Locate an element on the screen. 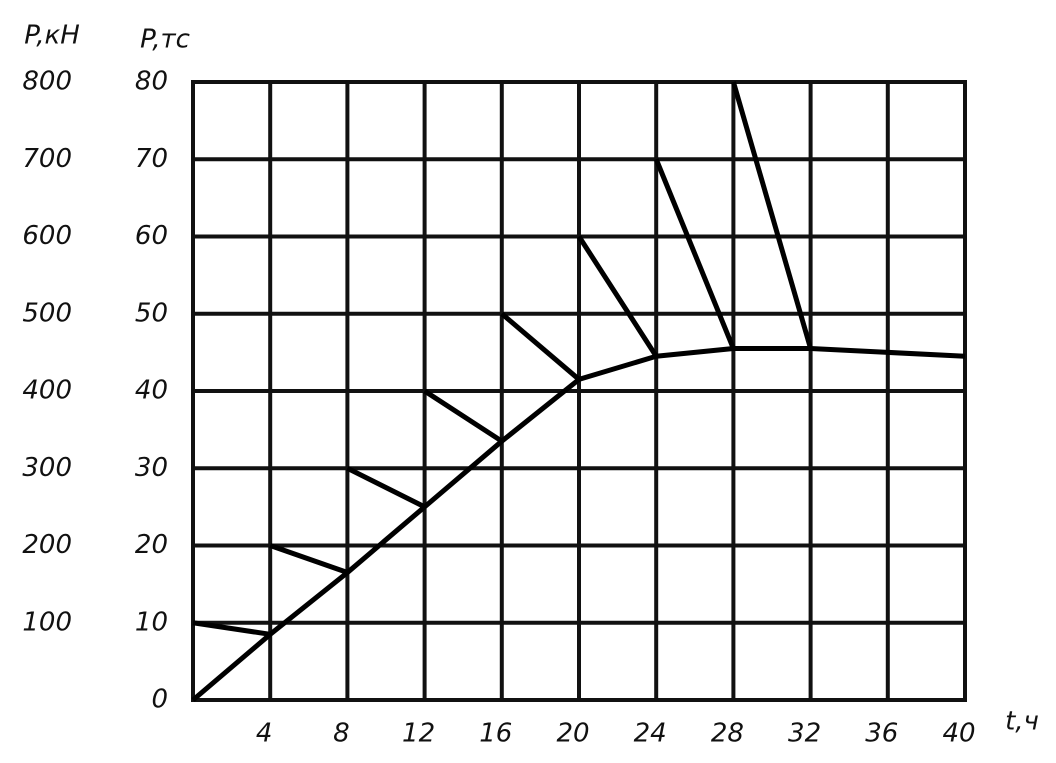 This screenshot has width=1056, height=763. x-tick-label: 24 is located at coordinates (650, 734).